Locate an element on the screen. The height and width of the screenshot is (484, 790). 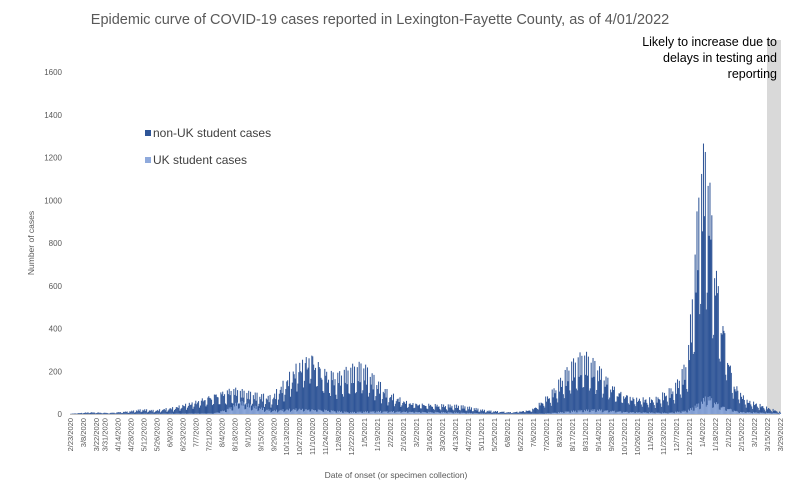
legend-swatch-uk is located at coordinates (148, 160).